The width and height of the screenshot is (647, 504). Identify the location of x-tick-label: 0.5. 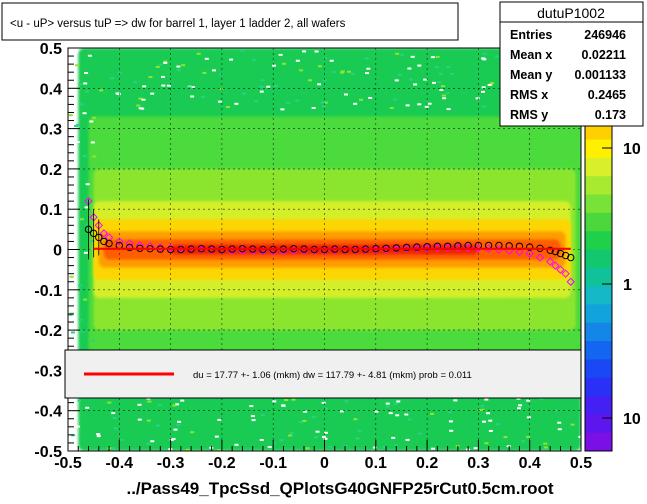
(581, 463).